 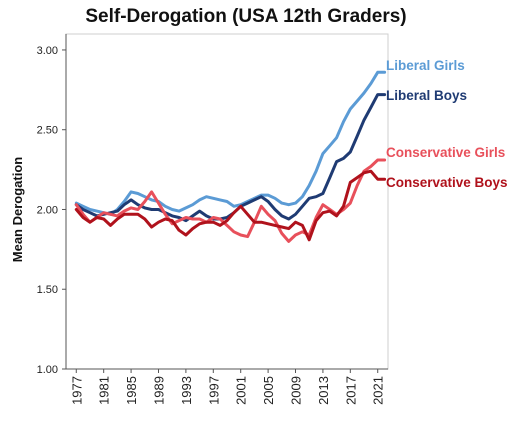 I want to click on x-tick-label: 2001, so click(x=241, y=390).